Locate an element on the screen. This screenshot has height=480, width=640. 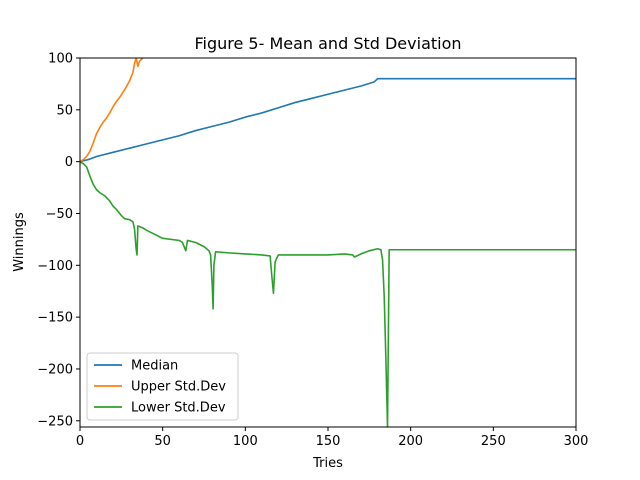
y-tick-label: −250 is located at coordinates (55, 421).